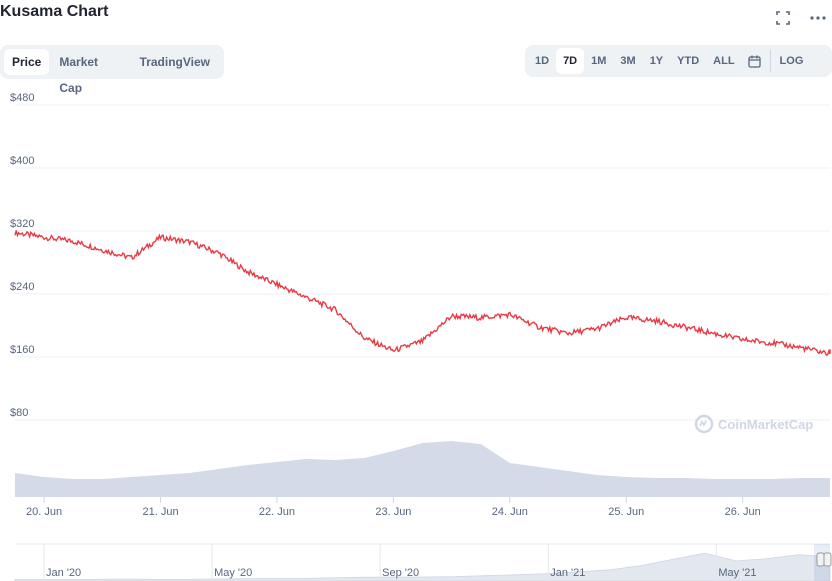 The image size is (832, 581). Describe the element at coordinates (599, 61) in the screenshot. I see `range-1m: 1M` at that location.